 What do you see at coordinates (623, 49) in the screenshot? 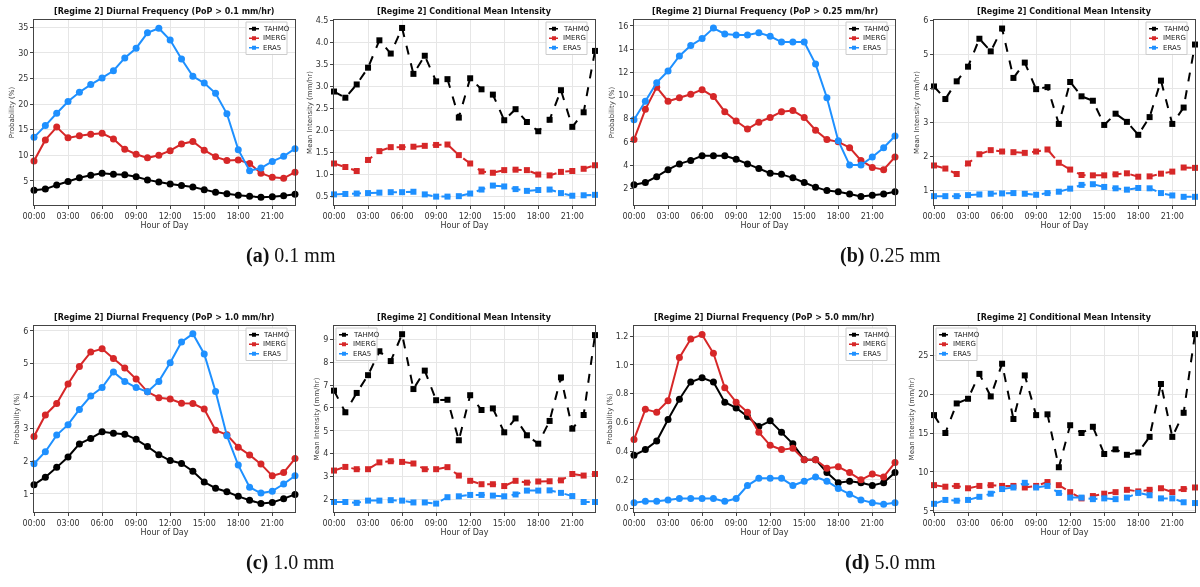
I see `y-tick-label: 14` at bounding box center [623, 49].